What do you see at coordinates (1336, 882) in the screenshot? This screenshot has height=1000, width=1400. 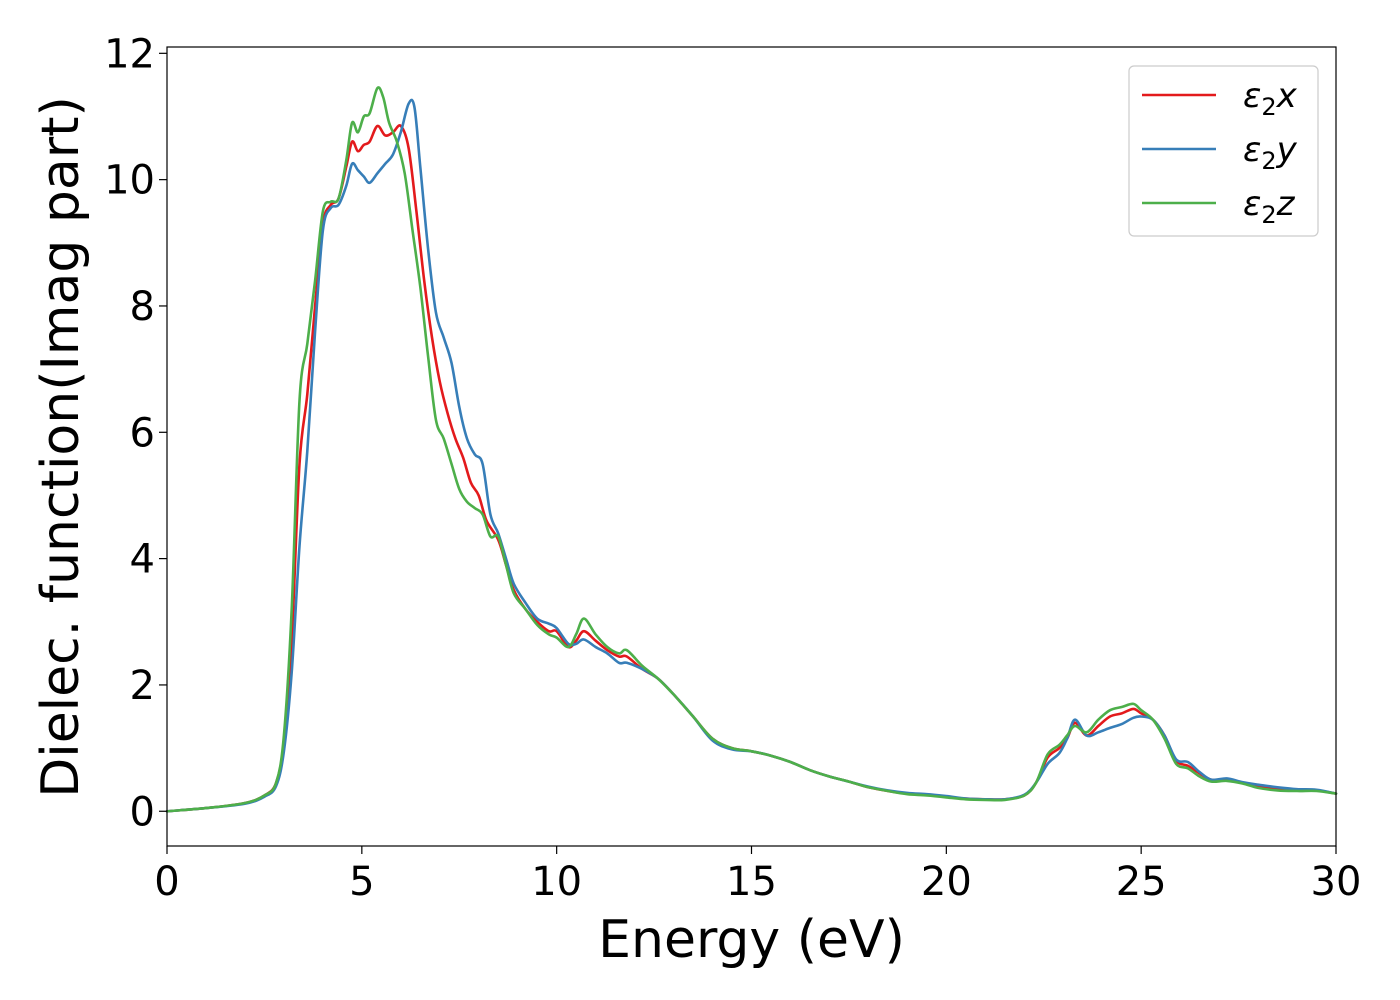 I see `x-tick-label: 30` at bounding box center [1336, 882].